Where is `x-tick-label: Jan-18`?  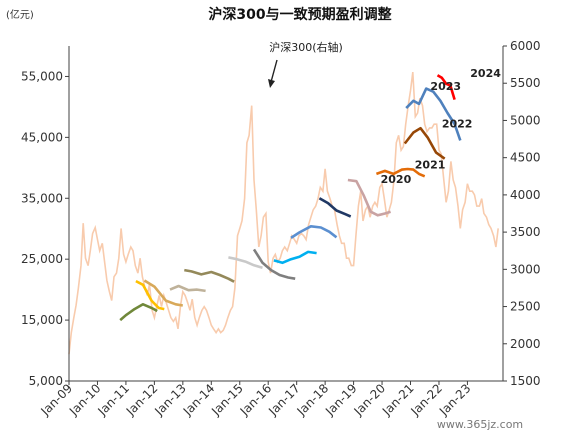
x-tick-label: Jan-18 is located at coordinates (313, 400).